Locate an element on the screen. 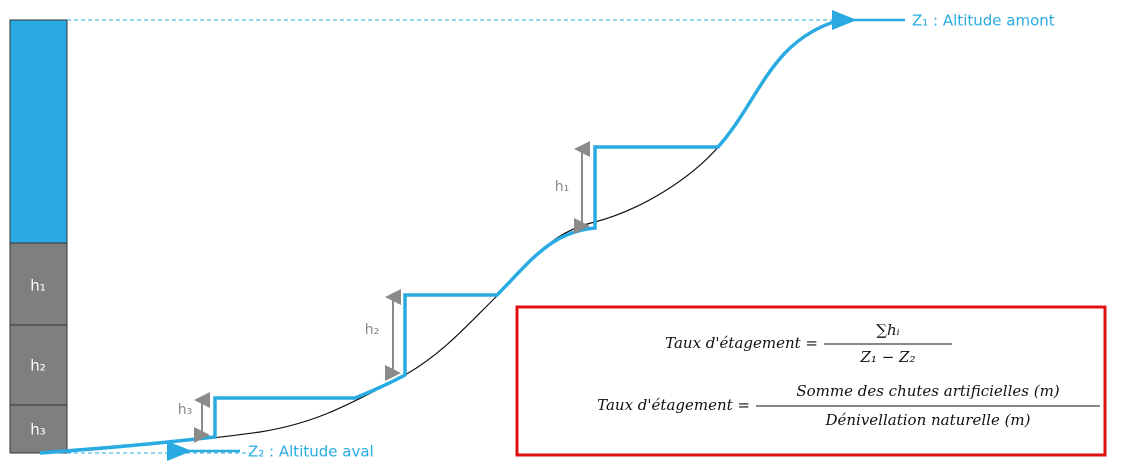 This screenshot has height=465, width=1128. bar-label: h₁ is located at coordinates (38, 286).